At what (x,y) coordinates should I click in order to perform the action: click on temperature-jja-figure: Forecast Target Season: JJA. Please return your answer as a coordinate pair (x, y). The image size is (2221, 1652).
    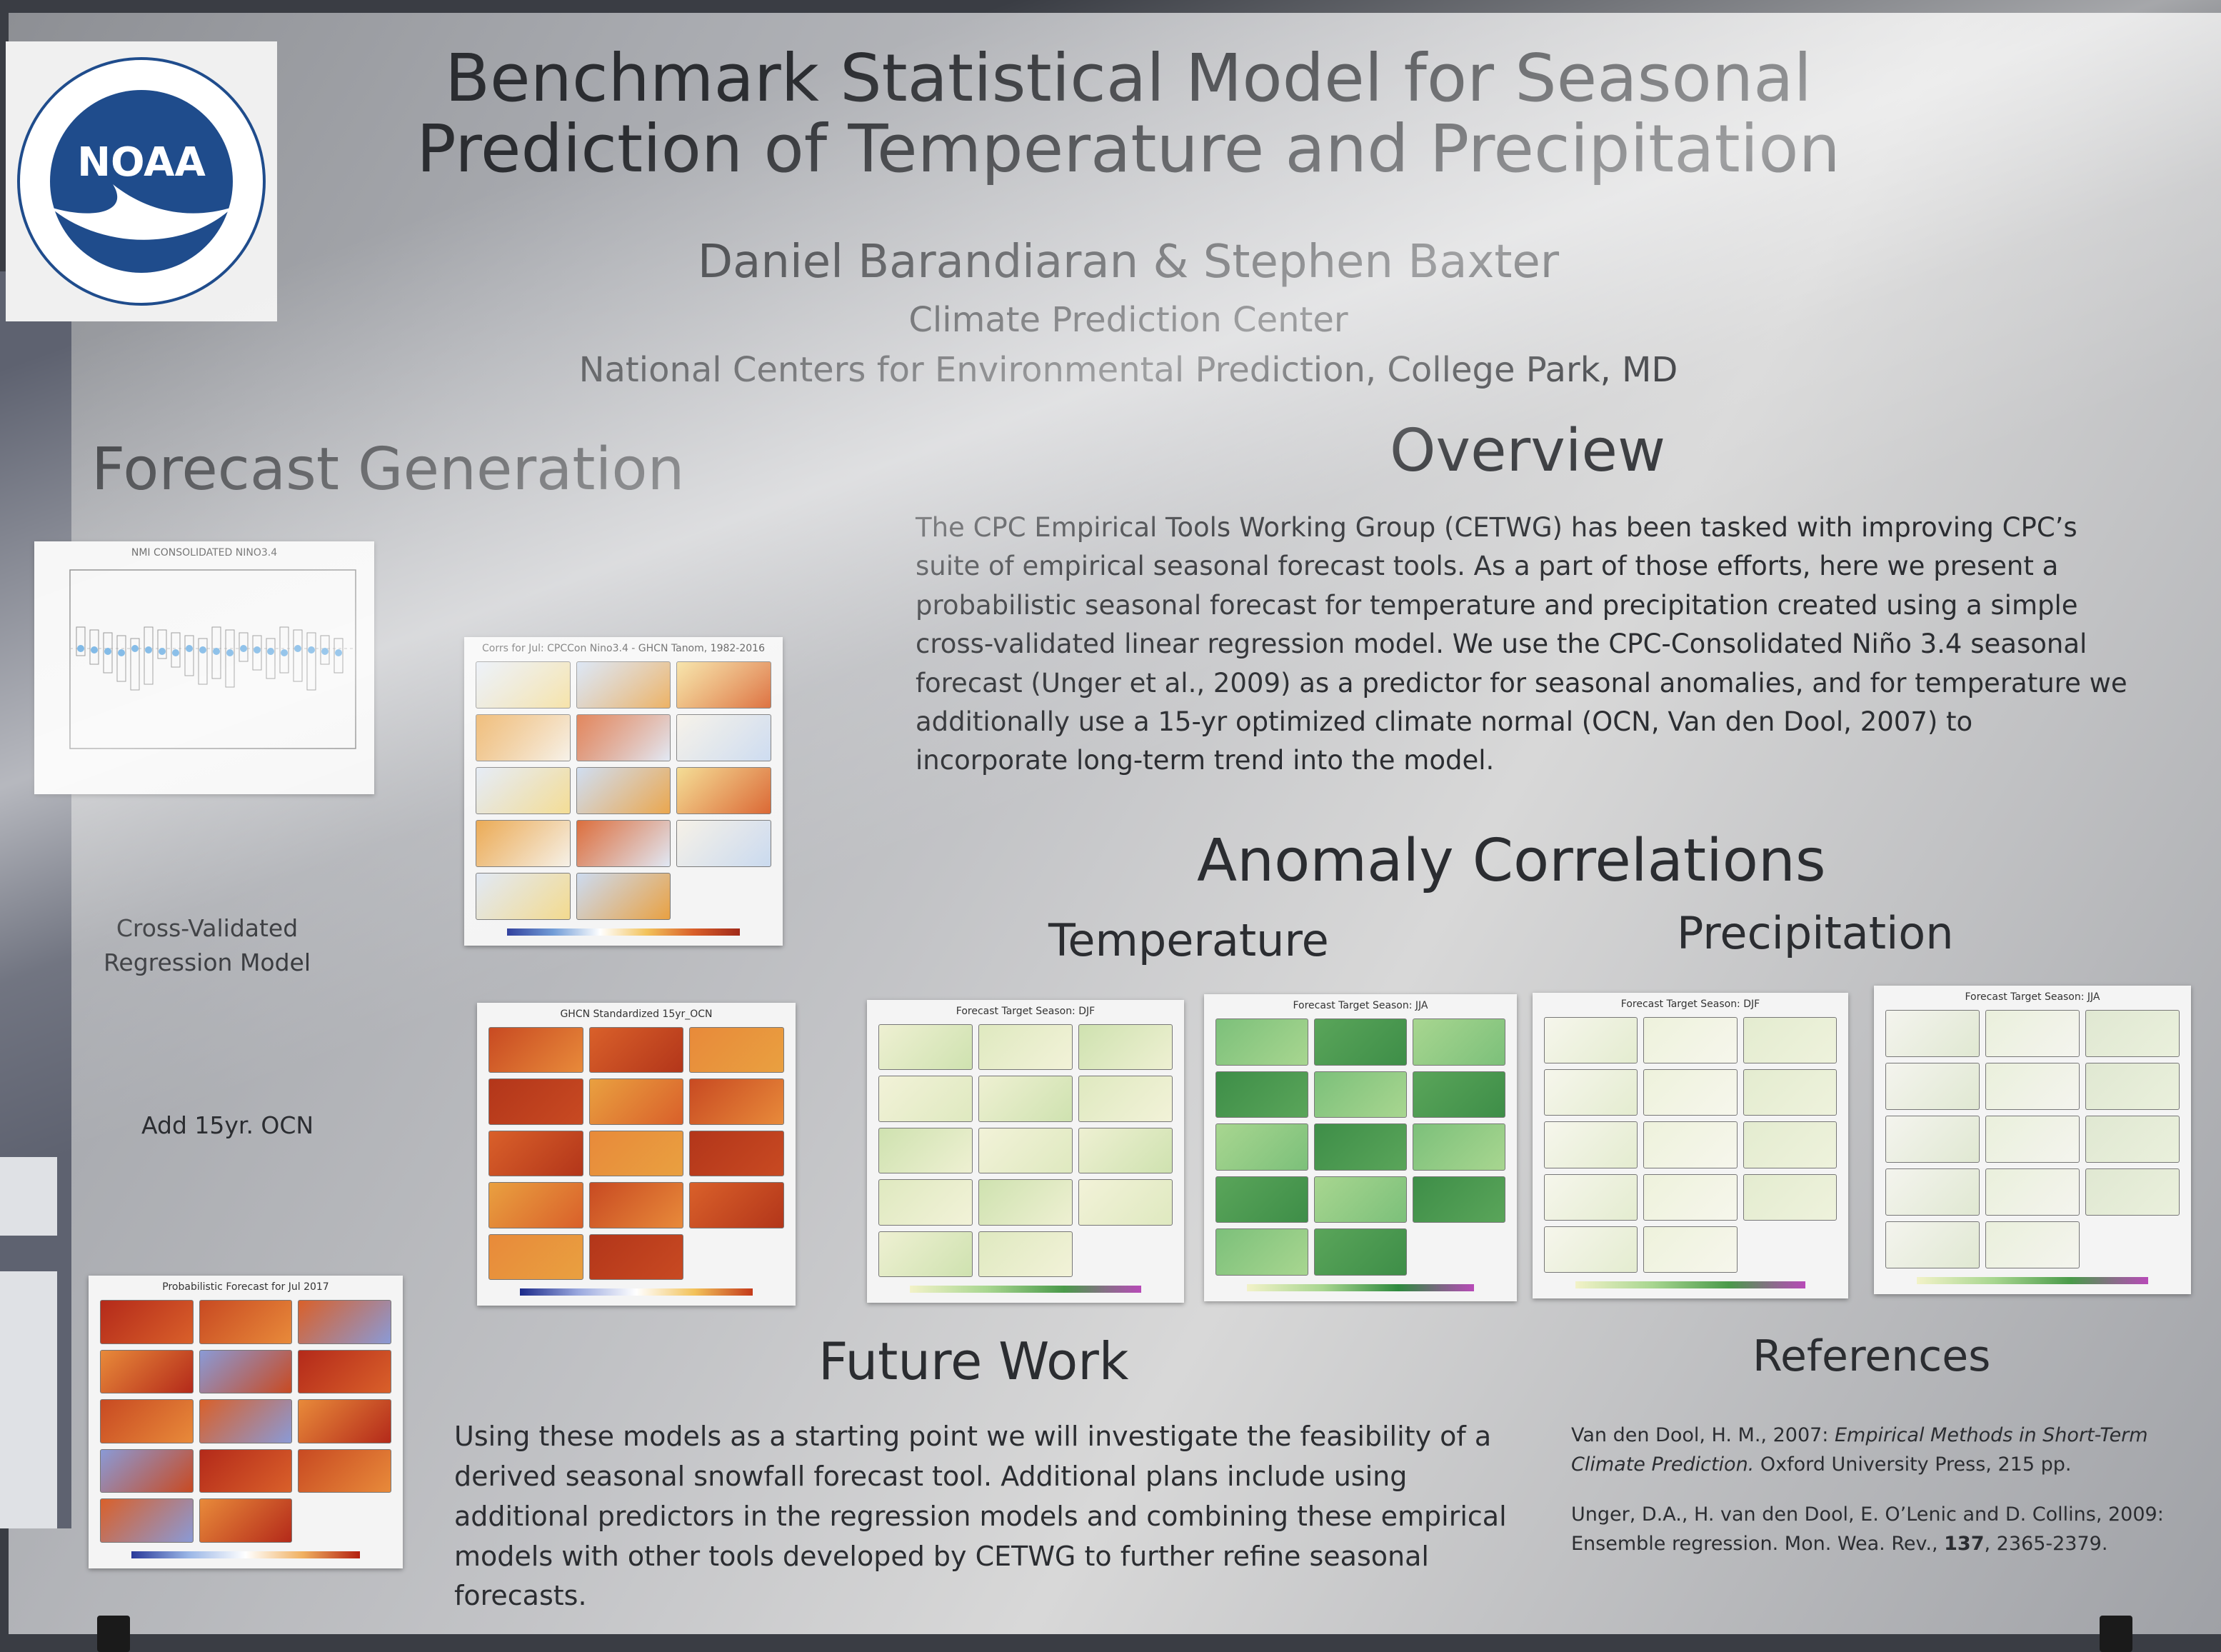
    Looking at the image, I should click on (1360, 1147).